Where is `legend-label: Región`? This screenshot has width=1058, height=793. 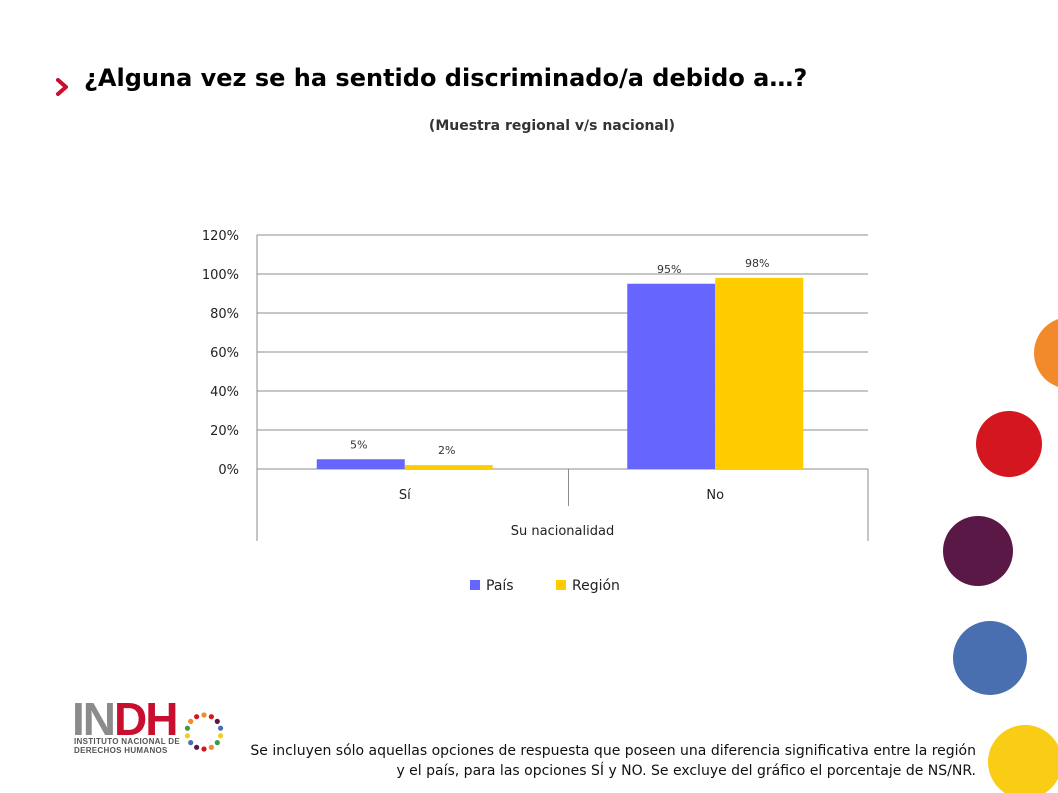
legend-label: Región is located at coordinates (596, 586).